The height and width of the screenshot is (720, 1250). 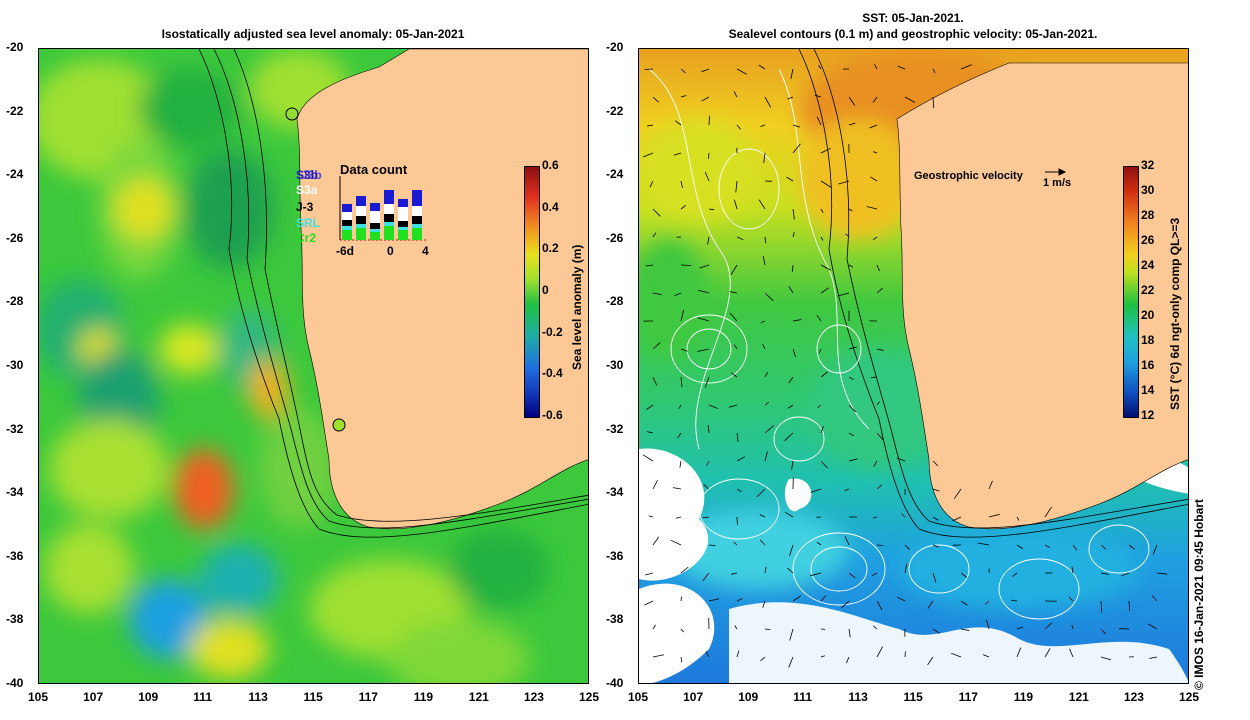 I want to click on colorbar-tick-label: 24, so click(x=1148, y=265).